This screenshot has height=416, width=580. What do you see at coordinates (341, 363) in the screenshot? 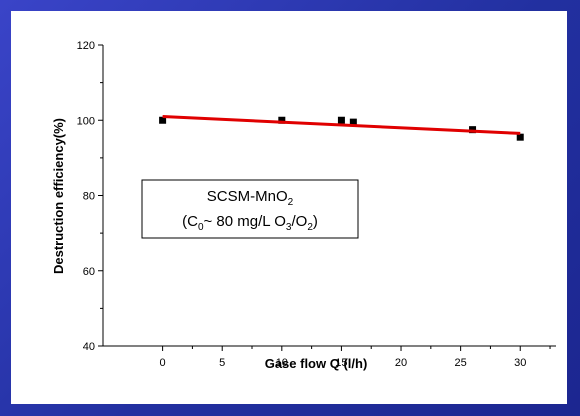
I see `x-tick-label: 15` at bounding box center [341, 363].